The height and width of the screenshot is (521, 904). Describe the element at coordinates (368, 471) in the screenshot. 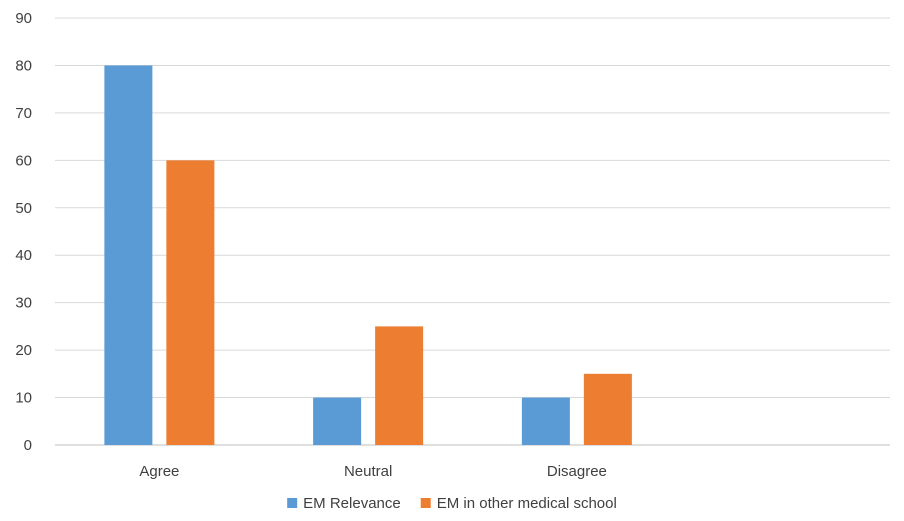

I see `x-category-label: Neutral` at that location.